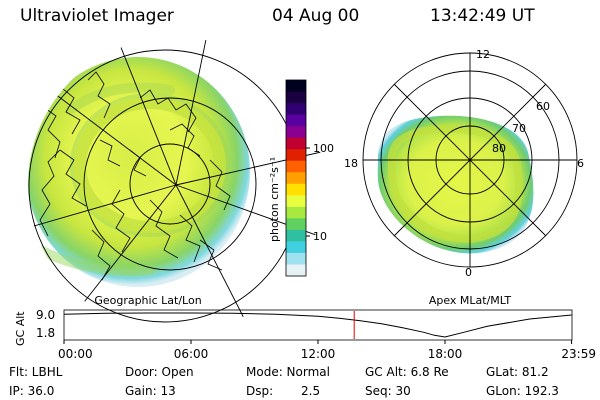 The height and width of the screenshot is (400, 600). I want to click on gc-alt-series-line, so click(317, 325).